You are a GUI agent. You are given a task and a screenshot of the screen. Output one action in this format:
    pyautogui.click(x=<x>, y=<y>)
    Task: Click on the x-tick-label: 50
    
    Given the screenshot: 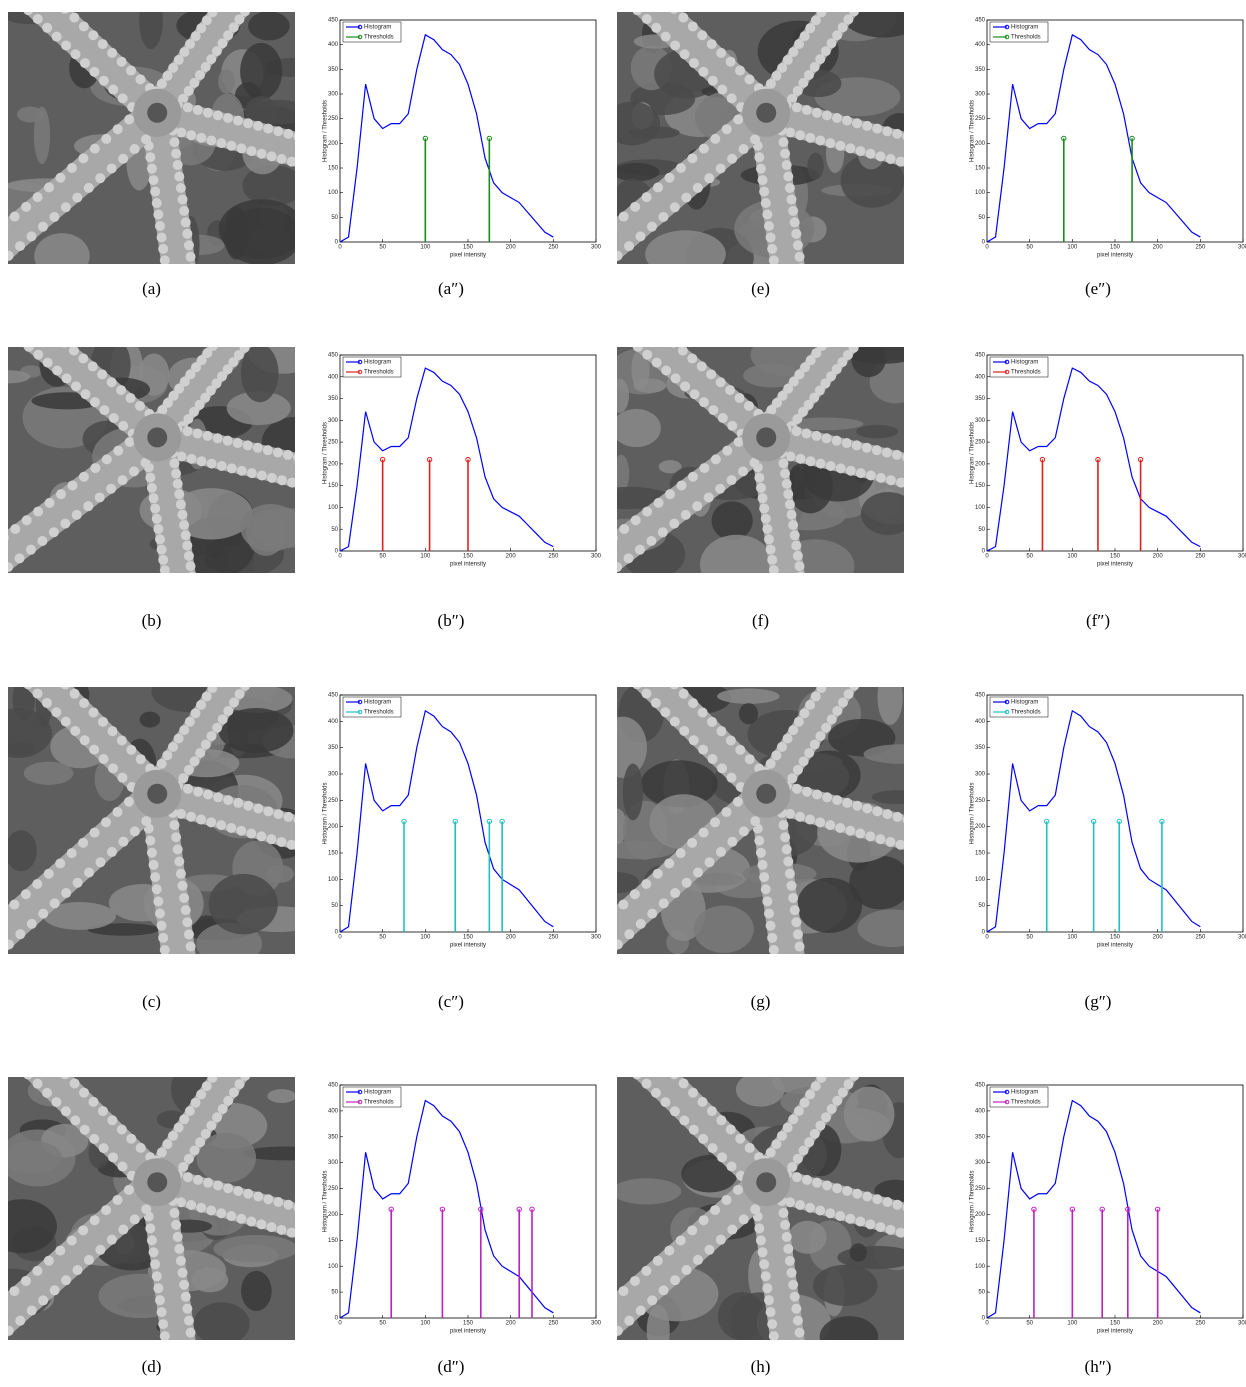 What is the action you would take?
    pyautogui.click(x=382, y=938)
    